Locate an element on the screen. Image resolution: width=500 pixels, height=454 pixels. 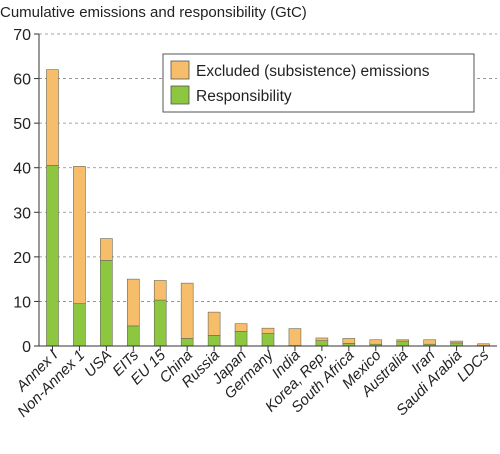
y-tick-label: 20 is located at coordinates (22, 258).